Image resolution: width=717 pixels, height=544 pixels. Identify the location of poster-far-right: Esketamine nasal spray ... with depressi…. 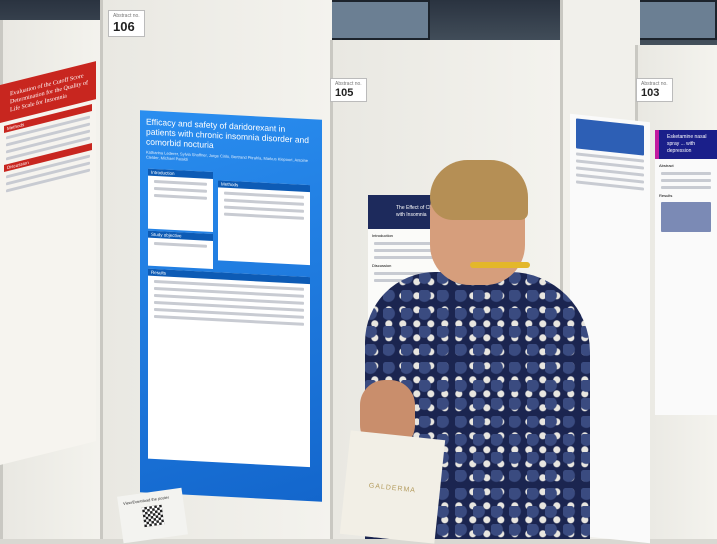
(686, 272).